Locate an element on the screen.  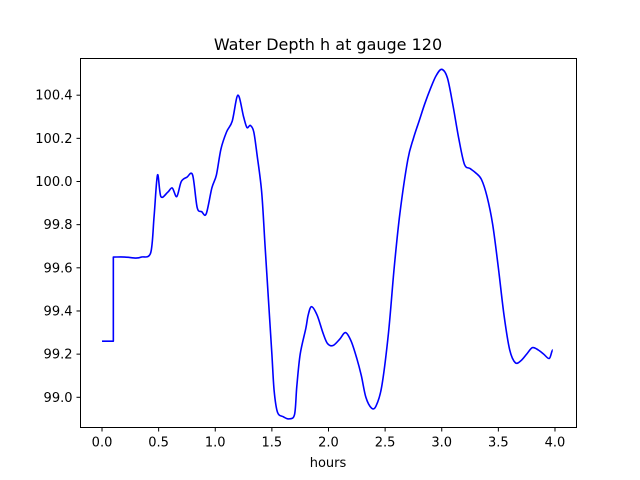
y-tick-label: 99.2 is located at coordinates (58, 355).